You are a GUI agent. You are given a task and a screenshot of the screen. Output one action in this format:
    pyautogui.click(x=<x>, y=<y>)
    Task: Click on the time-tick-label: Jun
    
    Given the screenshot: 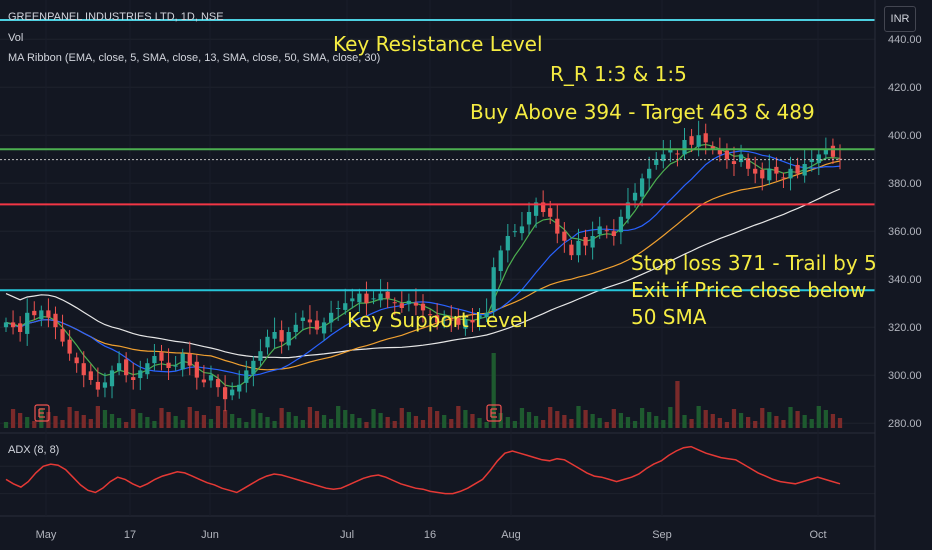 What is the action you would take?
    pyautogui.click(x=210, y=535)
    